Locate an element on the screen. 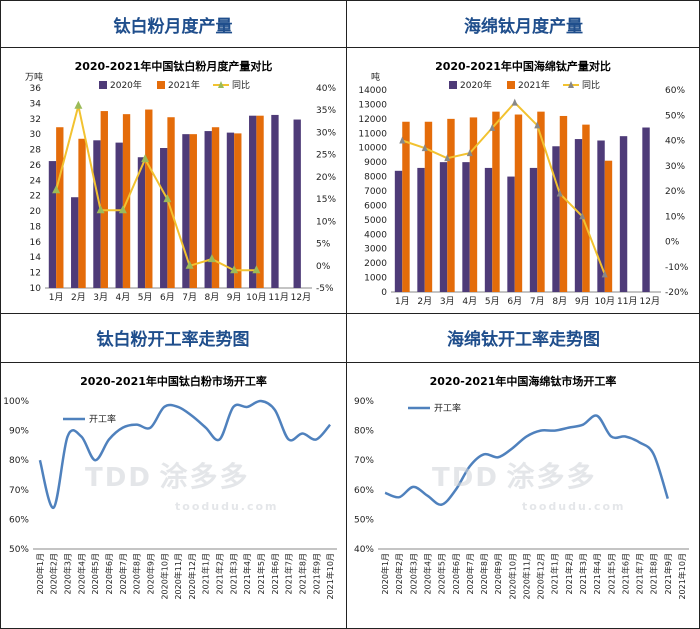 The height and width of the screenshot is (629, 700). y2-tick-label: 15% is located at coordinates (326, 200).